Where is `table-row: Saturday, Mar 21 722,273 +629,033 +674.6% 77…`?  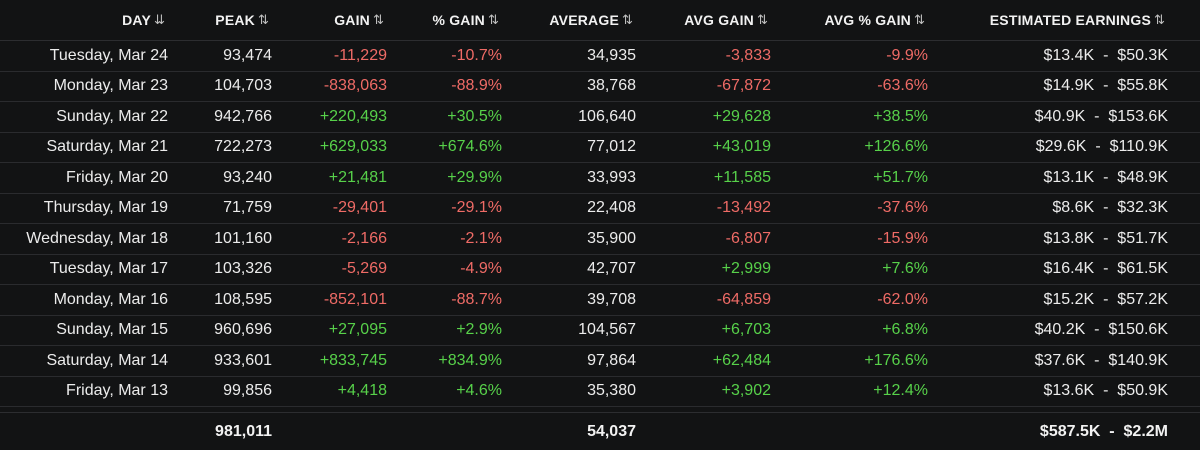
table-row: Saturday, Mar 21 722,273 +629,033 +674.6% 77… is located at coordinates (600, 148).